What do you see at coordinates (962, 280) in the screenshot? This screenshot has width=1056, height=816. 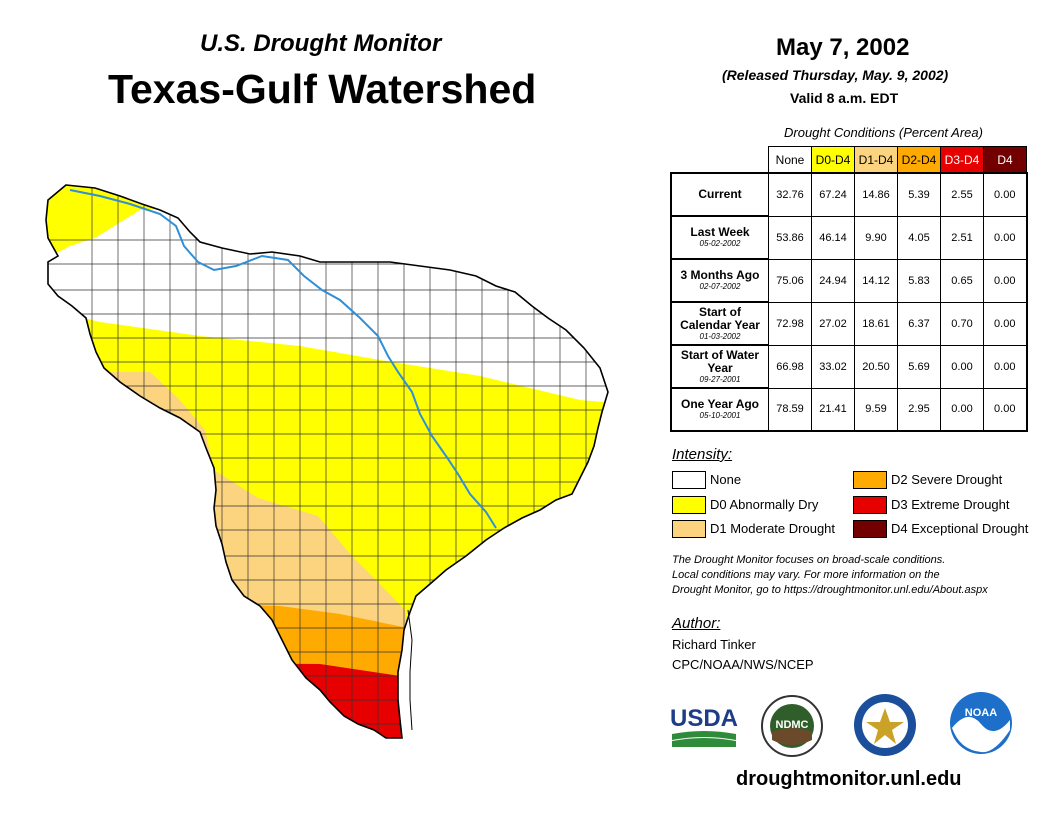 I see `table-cell: 0.65` at bounding box center [962, 280].